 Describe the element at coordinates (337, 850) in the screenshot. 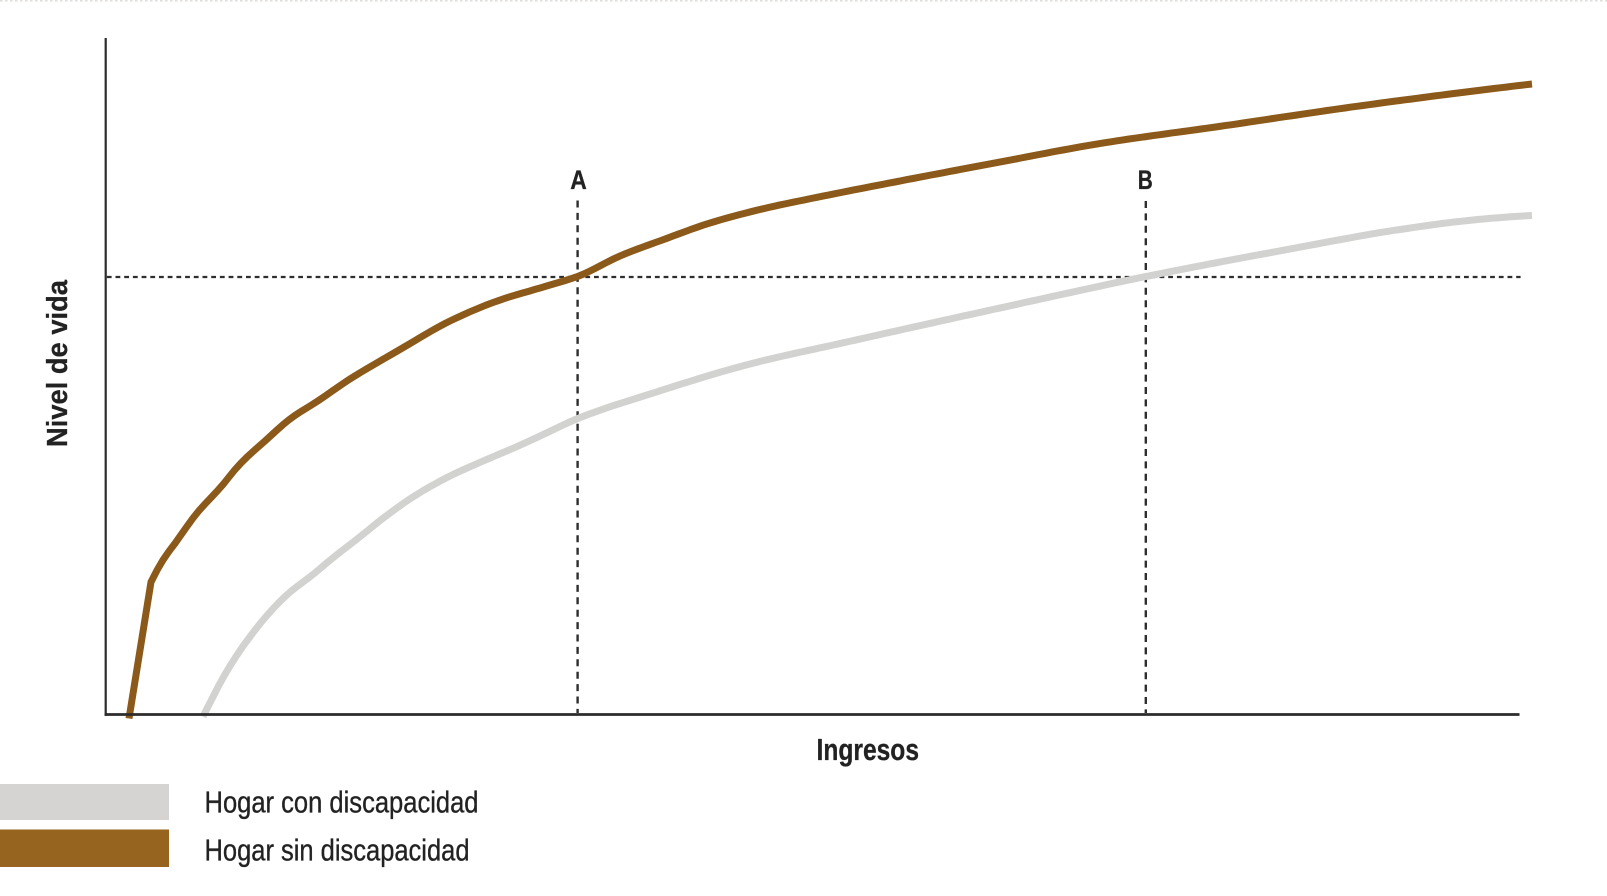

I see `svg-text: Hogar sin discapacidad` at that location.